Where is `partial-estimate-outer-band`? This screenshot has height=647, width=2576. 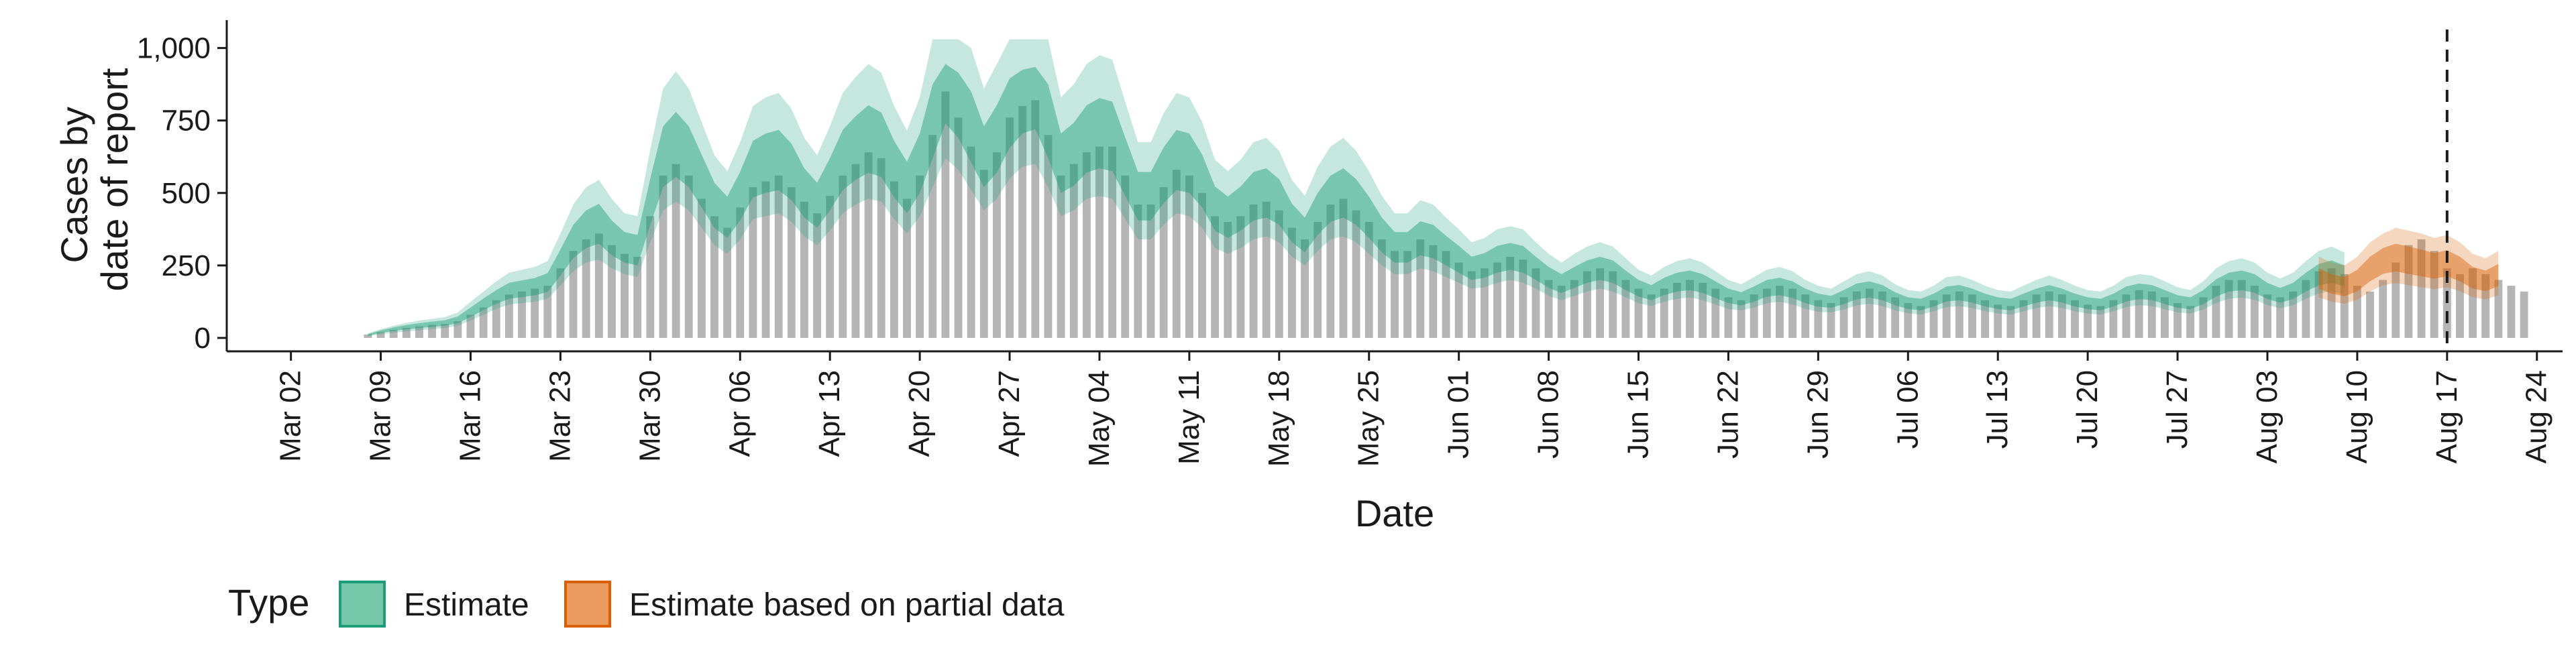
partial-estimate-outer-band is located at coordinates (2408, 265).